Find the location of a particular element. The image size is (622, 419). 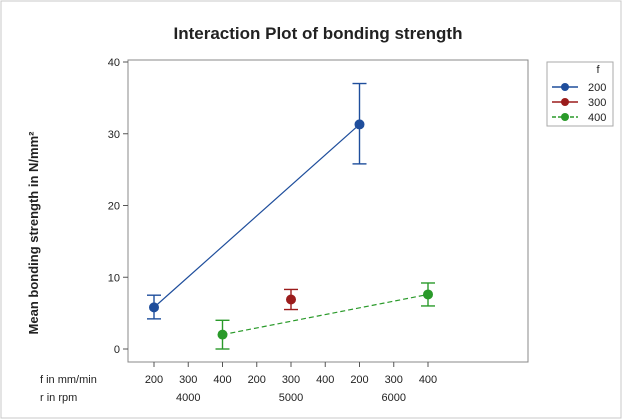

legend-box is located at coordinates (580, 94).